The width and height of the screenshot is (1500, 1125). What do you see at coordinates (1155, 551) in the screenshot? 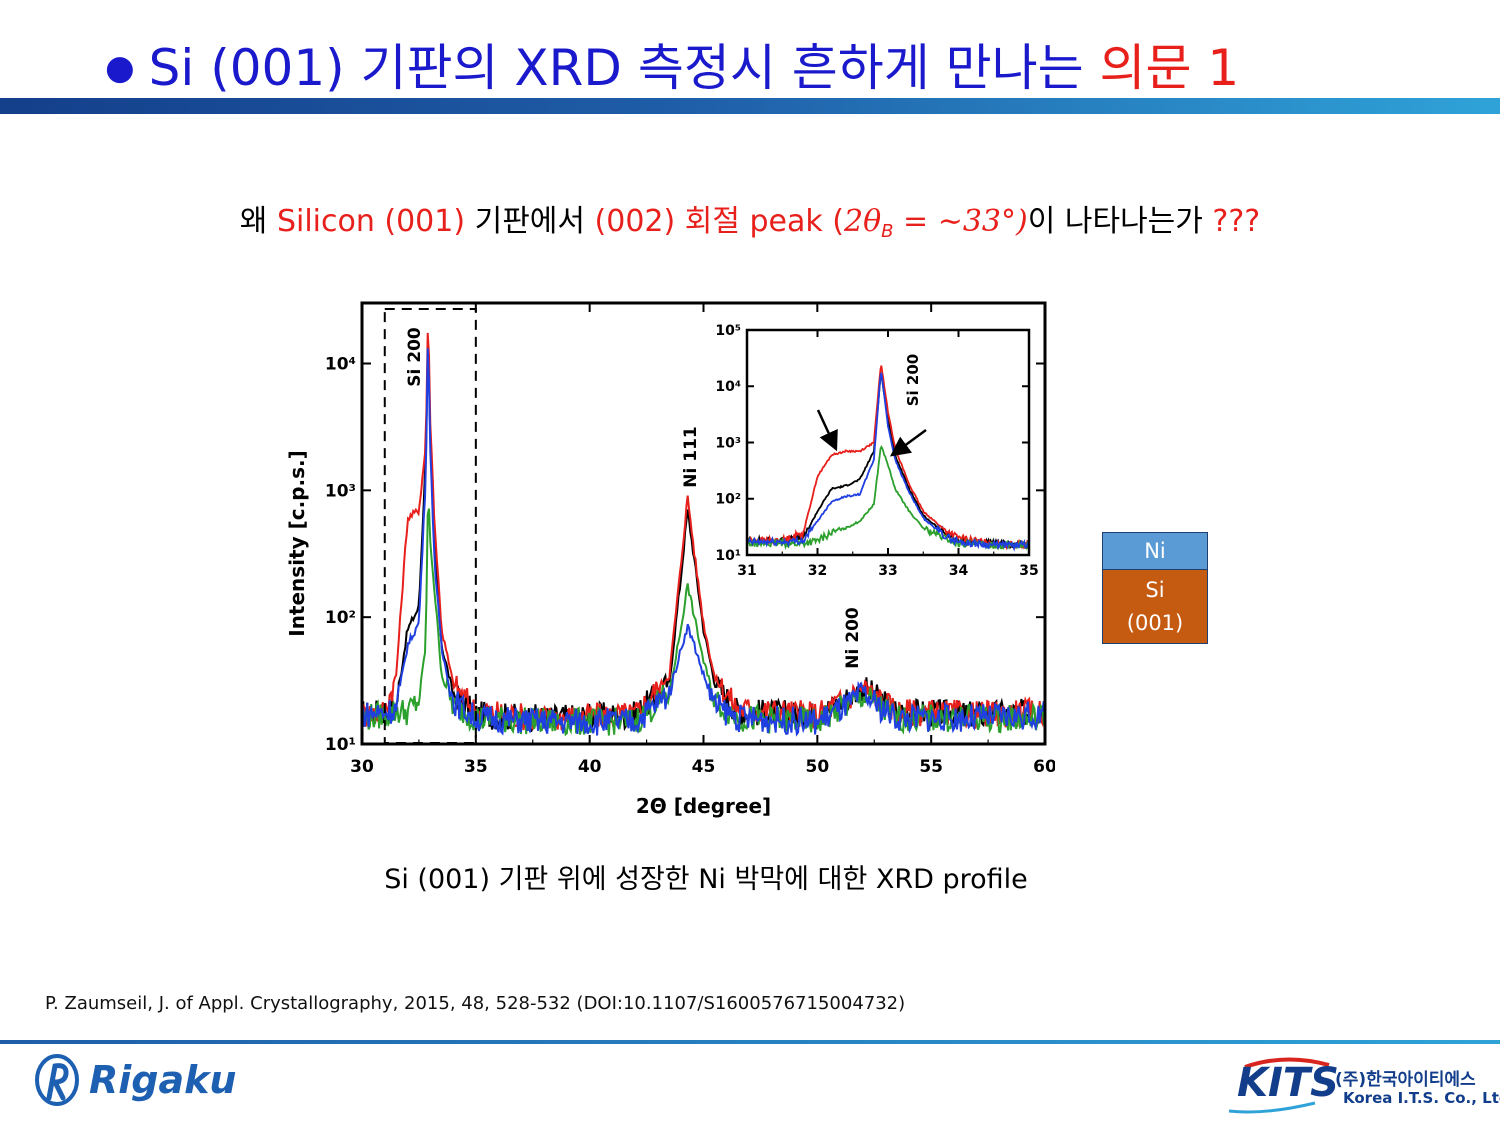
I see `ni-layer: Ni` at bounding box center [1155, 551].